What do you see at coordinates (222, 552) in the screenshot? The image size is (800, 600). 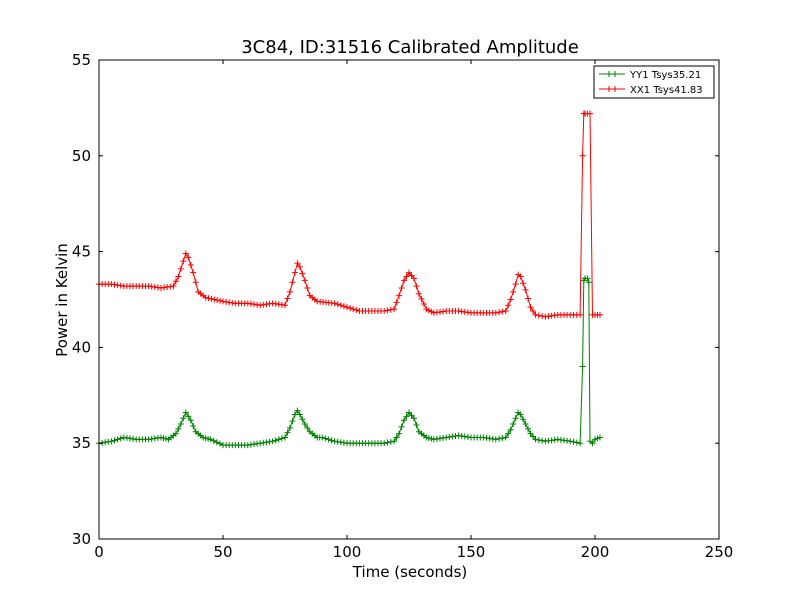 I see `x-tick-label: 50` at bounding box center [222, 552].